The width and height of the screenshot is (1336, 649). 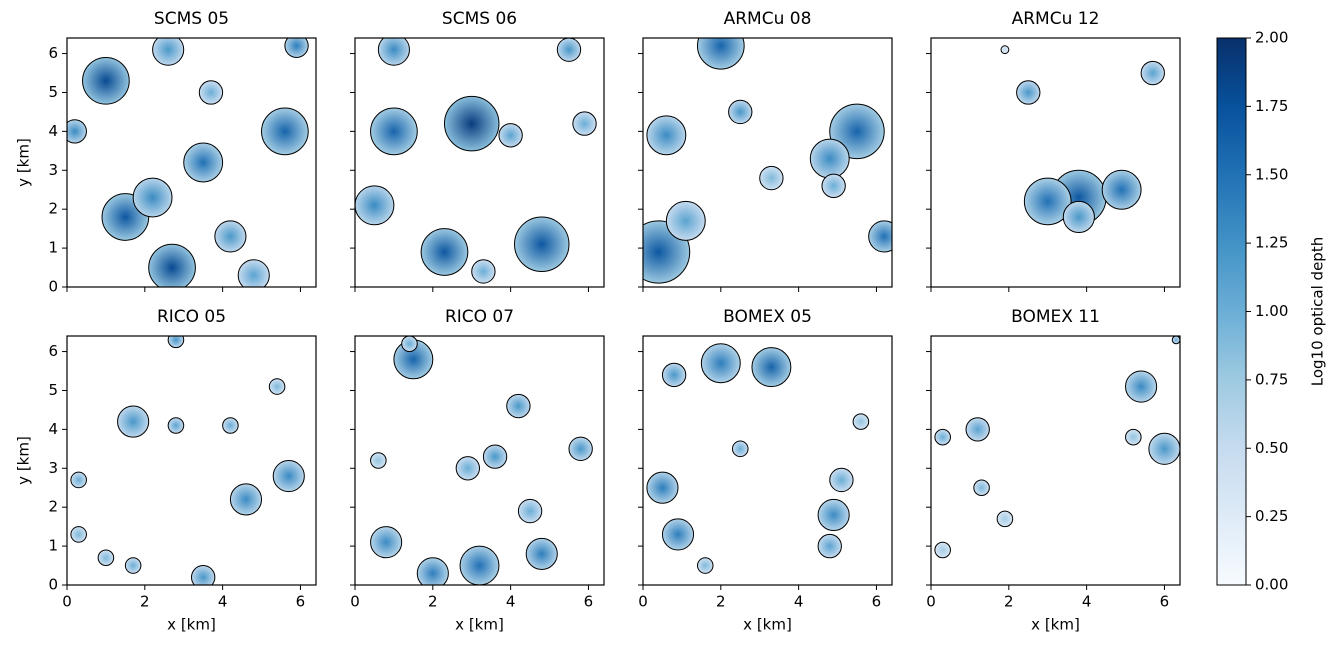 What do you see at coordinates (1271, 585) in the screenshot?
I see `colorbar-tick-label: 0.00` at bounding box center [1271, 585].